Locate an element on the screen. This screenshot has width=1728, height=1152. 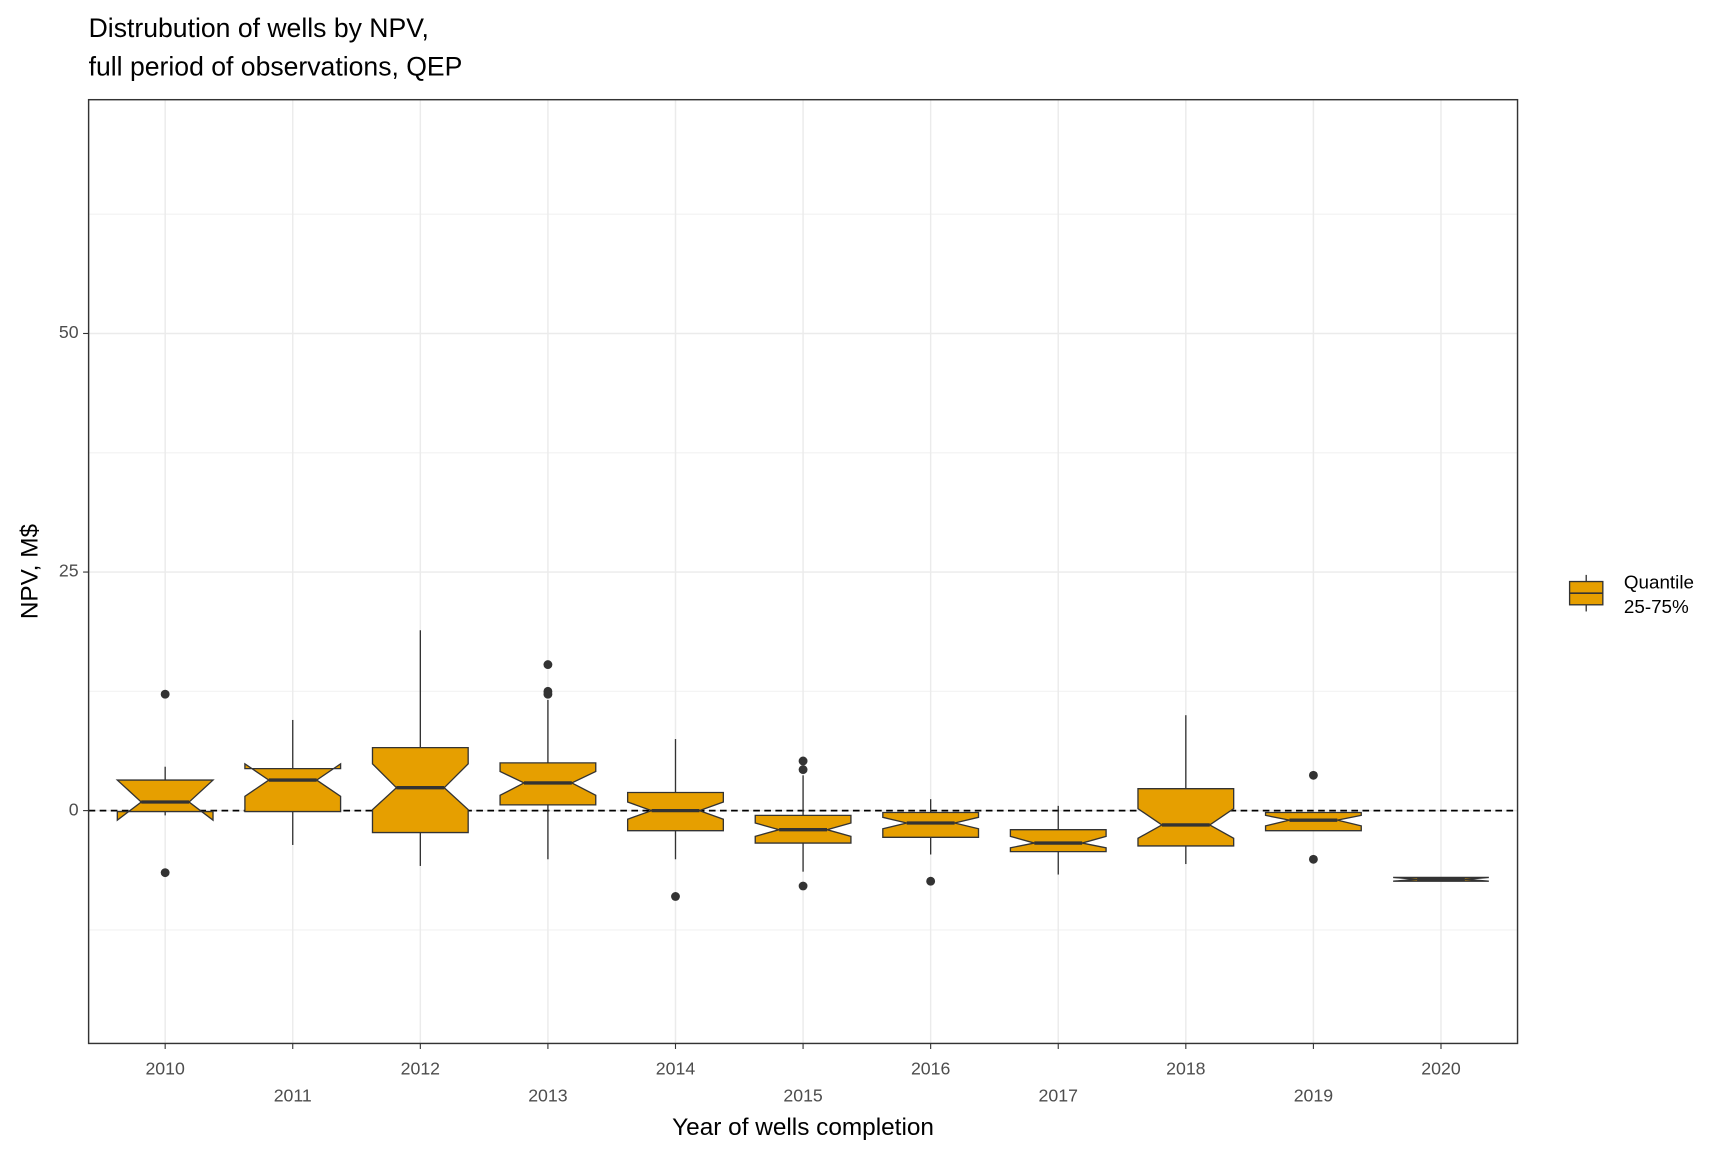
x-tick-label: 2015 is located at coordinates (803, 1095).